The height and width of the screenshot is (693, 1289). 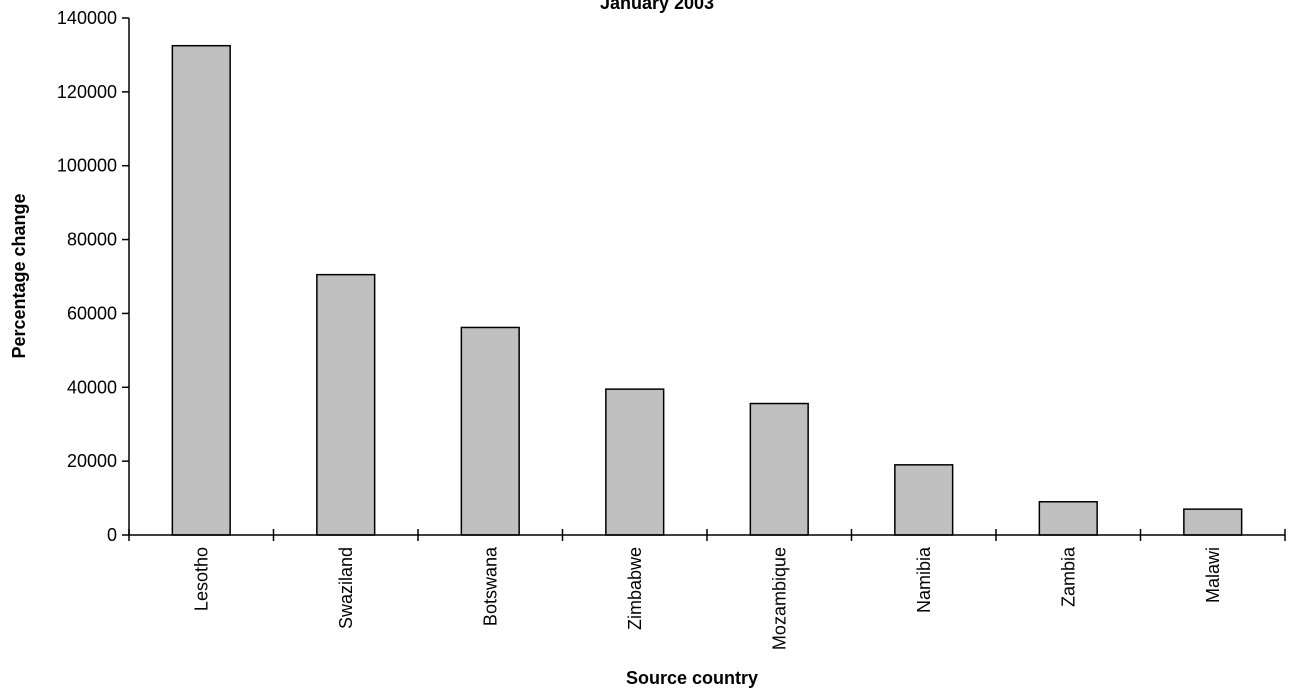 What do you see at coordinates (490, 586) in the screenshot?
I see `x-tick-label: Botswana` at bounding box center [490, 586].